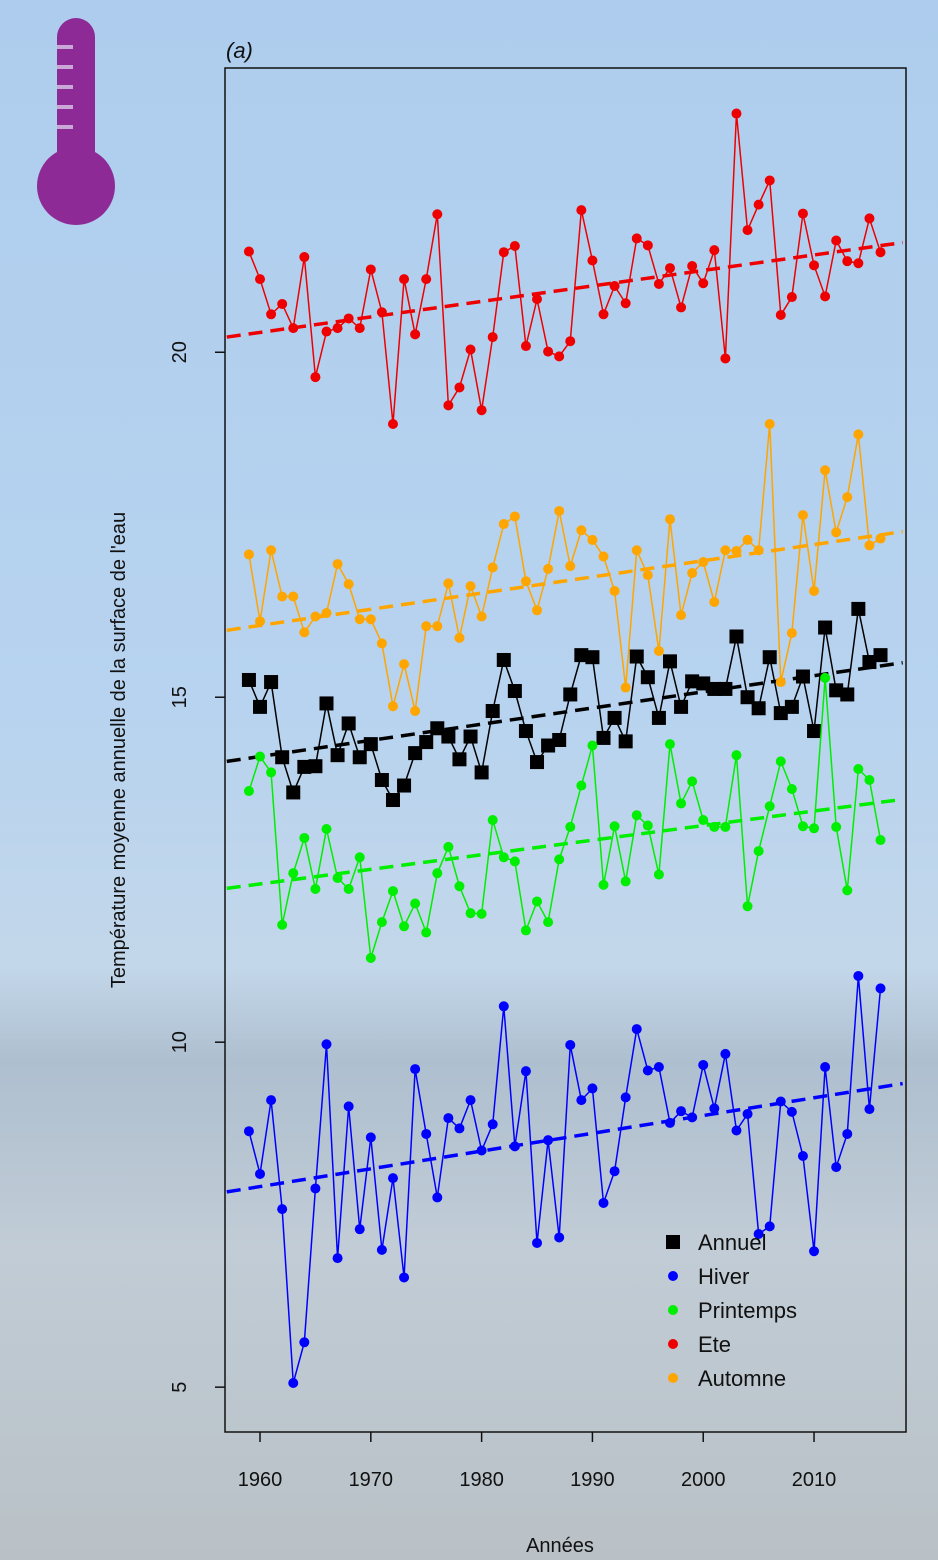  What do you see at coordinates (714, 1344) in the screenshot?
I see `legend-label: Ete` at bounding box center [714, 1344].